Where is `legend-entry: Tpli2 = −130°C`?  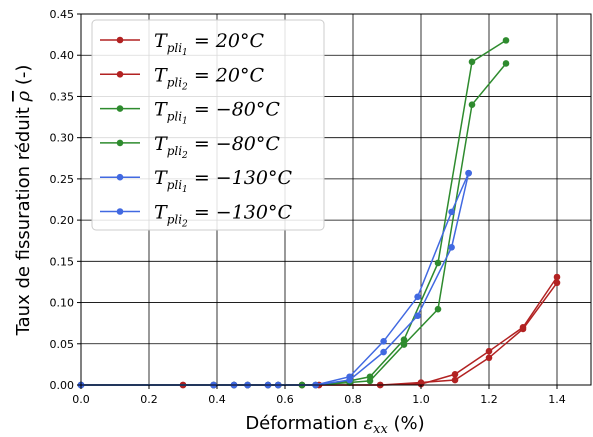
legend-entry: Tpli2 = −130°C is located at coordinates (196, 216).